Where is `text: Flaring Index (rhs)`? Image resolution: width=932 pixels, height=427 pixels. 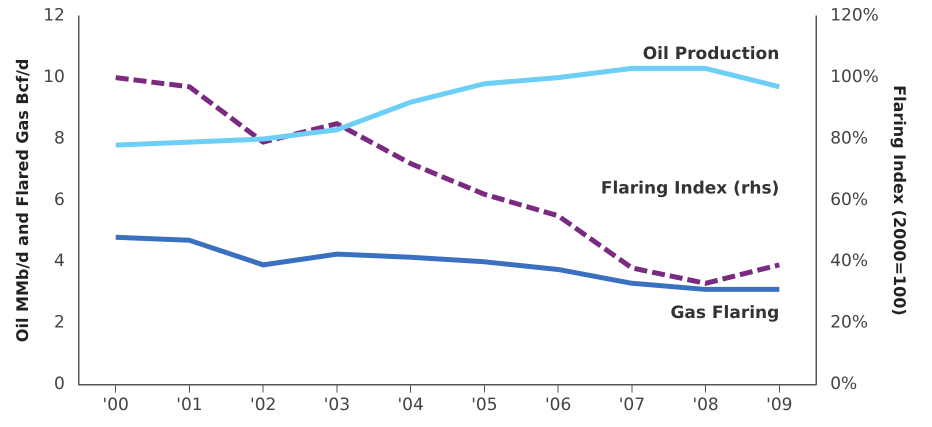
text: Flaring Index (rhs) is located at coordinates (690, 188).